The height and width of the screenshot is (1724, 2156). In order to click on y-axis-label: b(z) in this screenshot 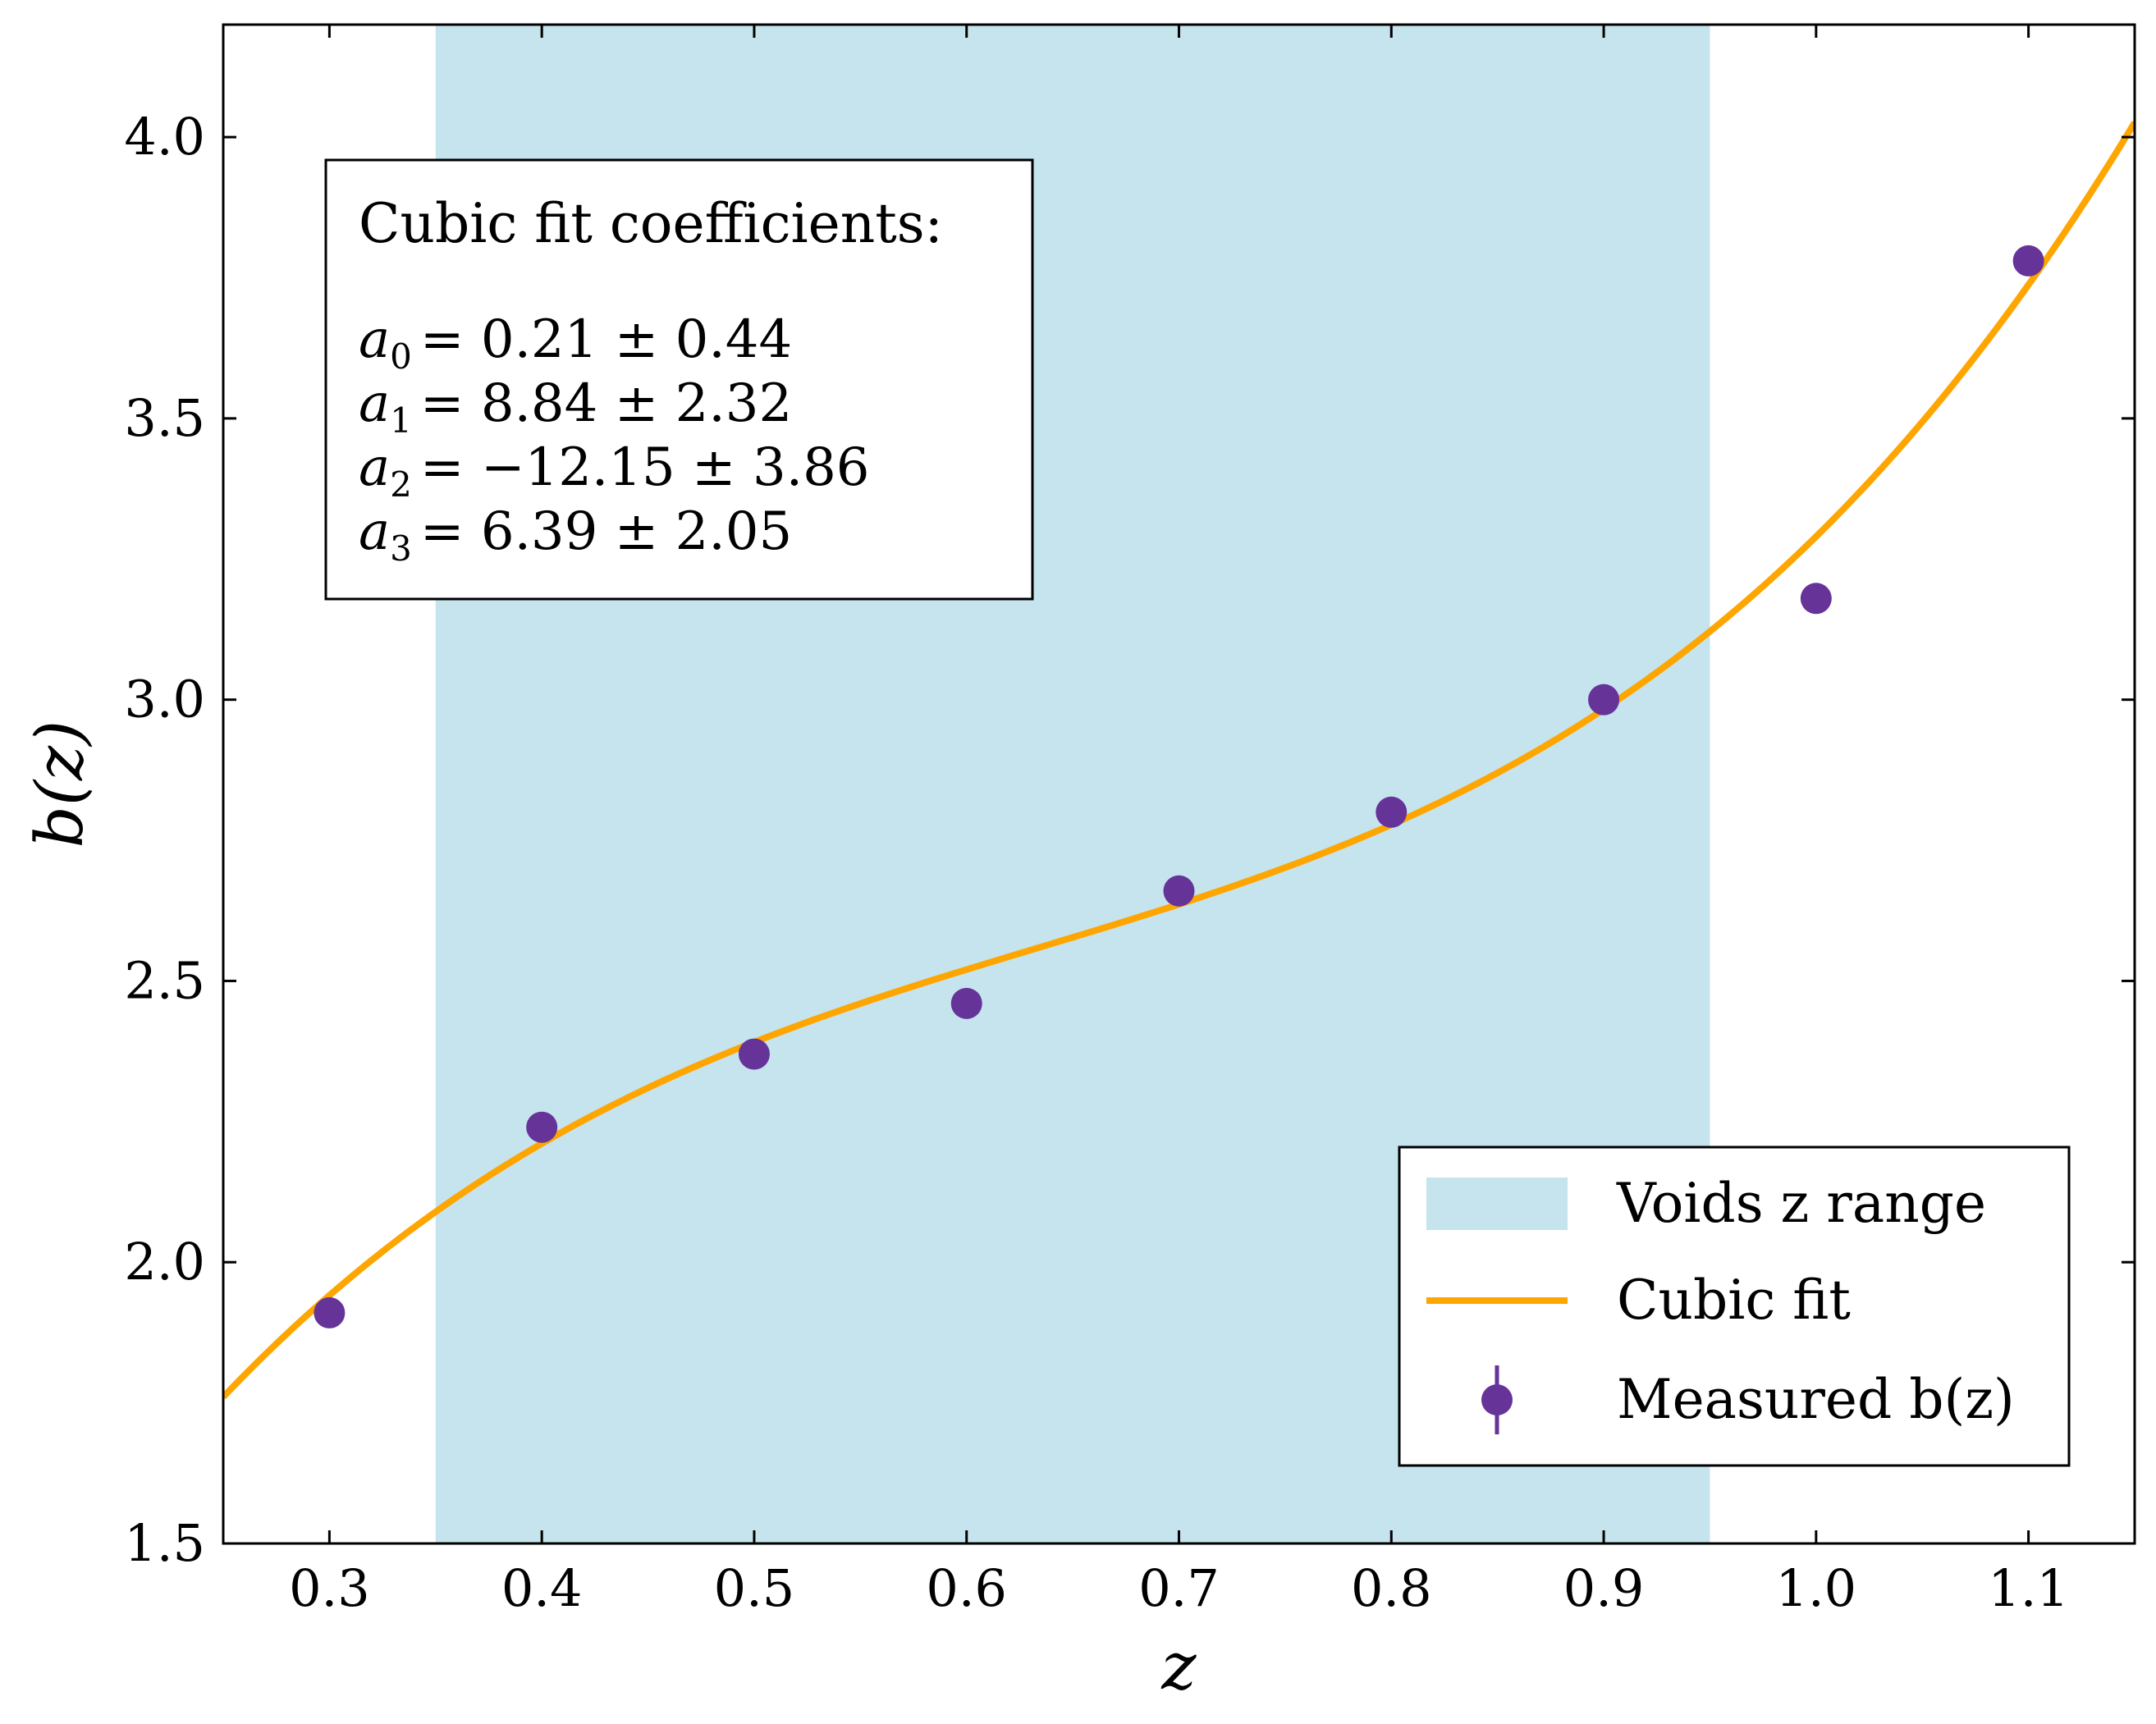, I will do `click(59, 784)`.